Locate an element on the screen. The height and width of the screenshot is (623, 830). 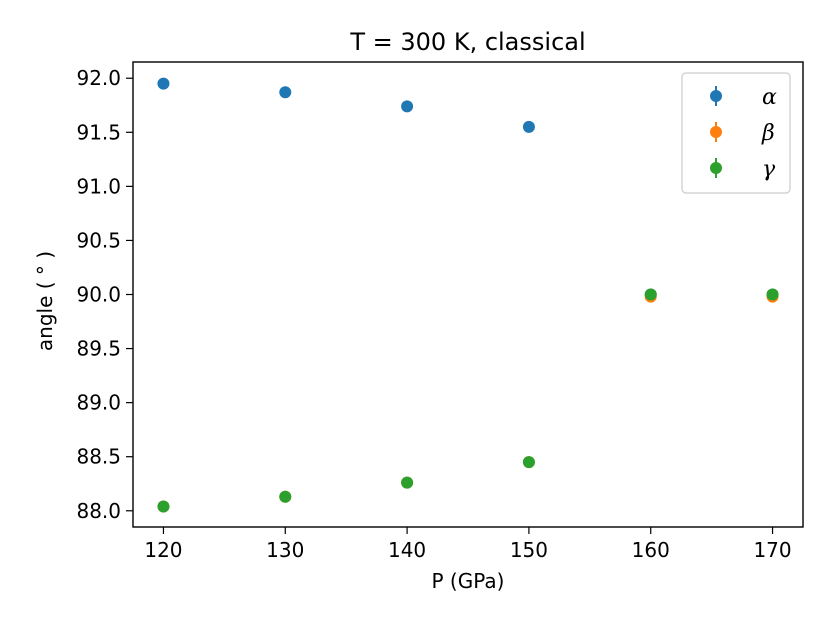
y-tick-label: 88.5 is located at coordinates (98, 457).